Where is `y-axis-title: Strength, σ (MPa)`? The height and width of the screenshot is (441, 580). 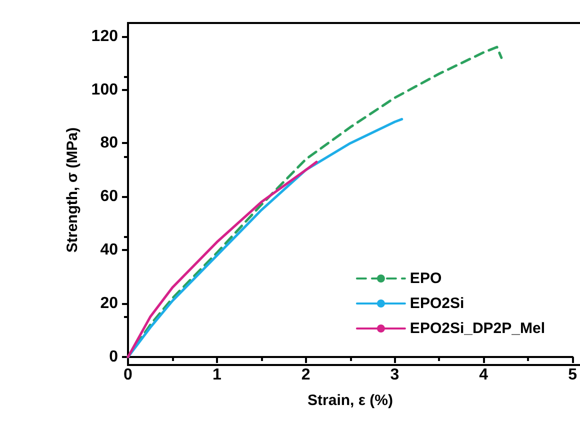
y-axis-title: Strength, σ (MPa) is located at coordinates (72, 190).